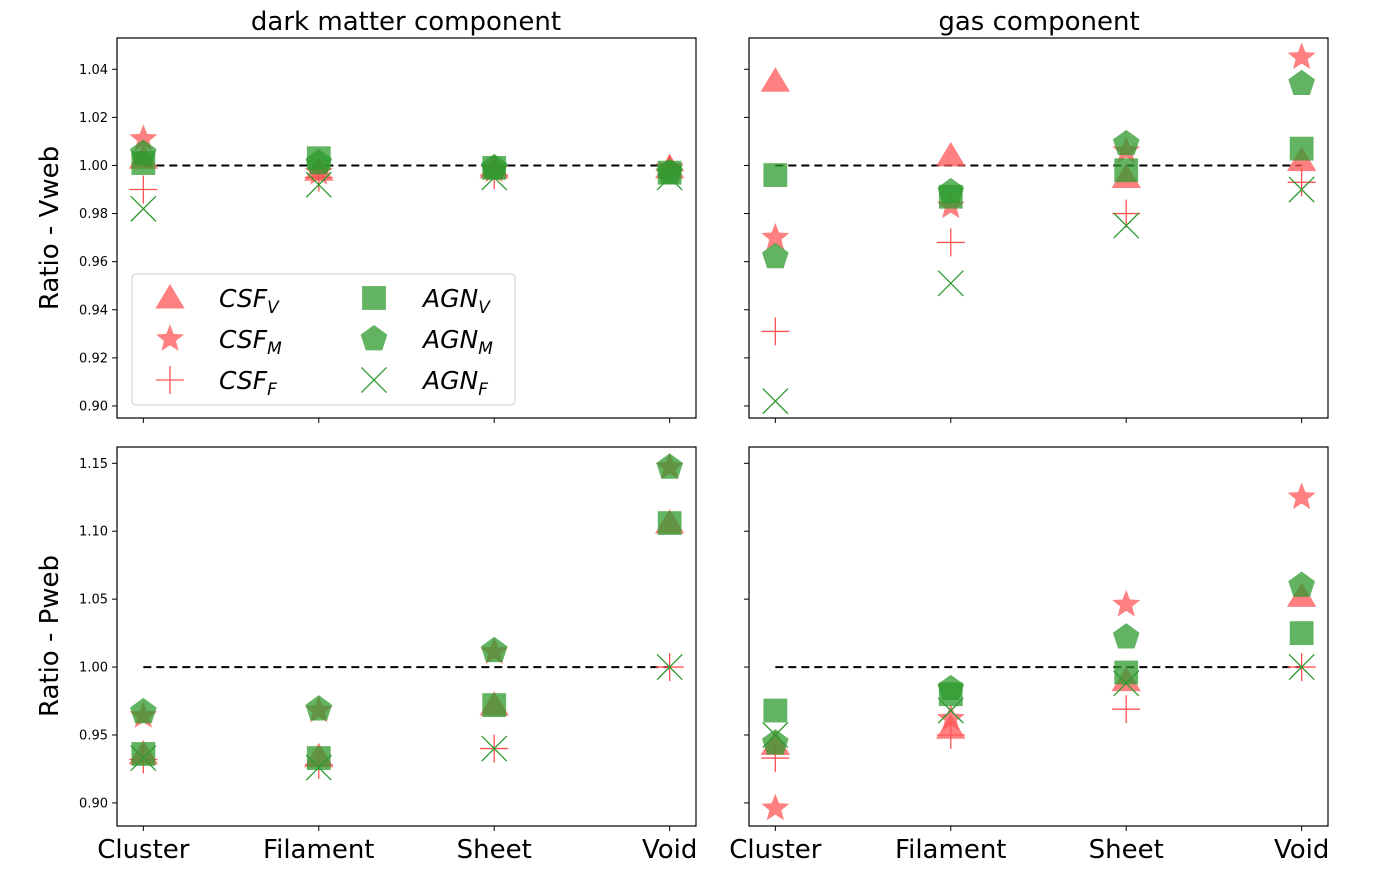  What do you see at coordinates (93, 735) in the screenshot?
I see `y-tick-label: 0.95` at bounding box center [93, 735].